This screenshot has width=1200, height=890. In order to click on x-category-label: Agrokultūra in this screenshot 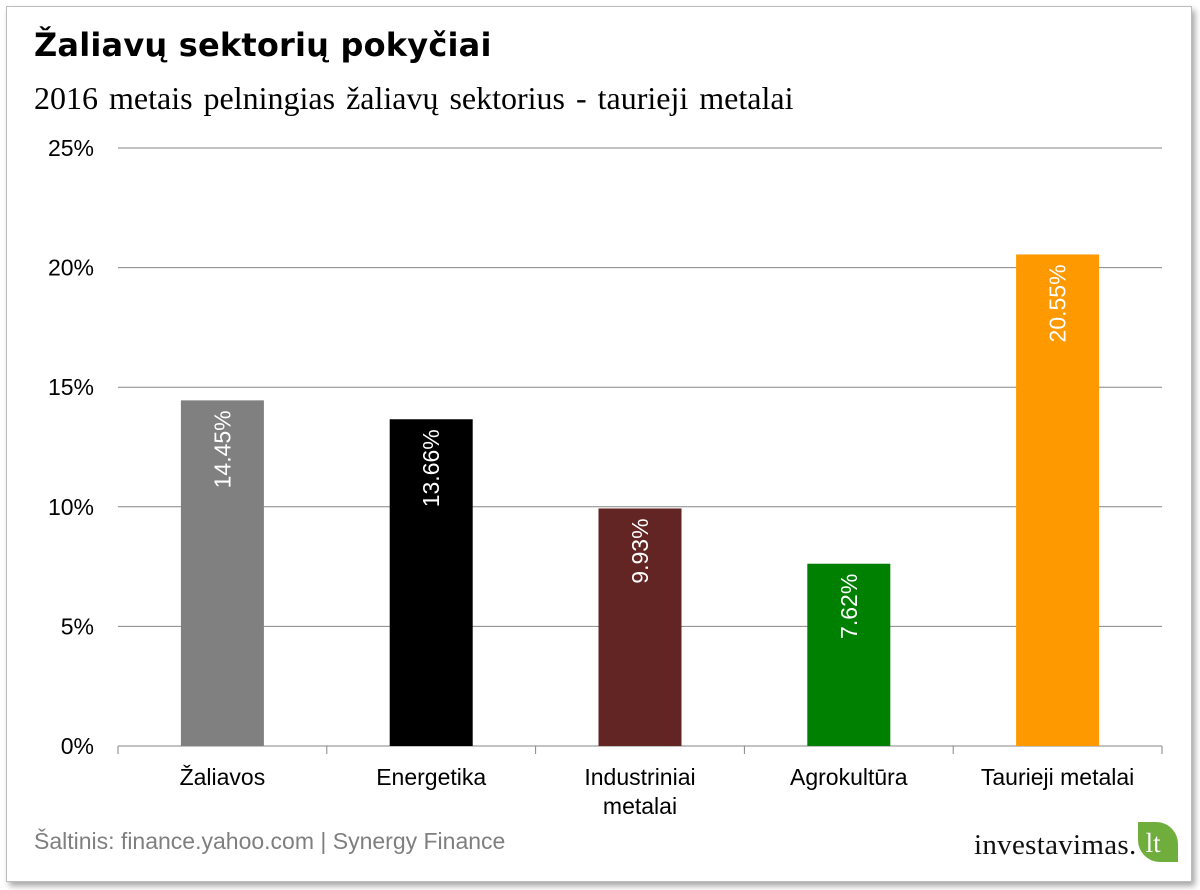, I will do `click(849, 777)`.